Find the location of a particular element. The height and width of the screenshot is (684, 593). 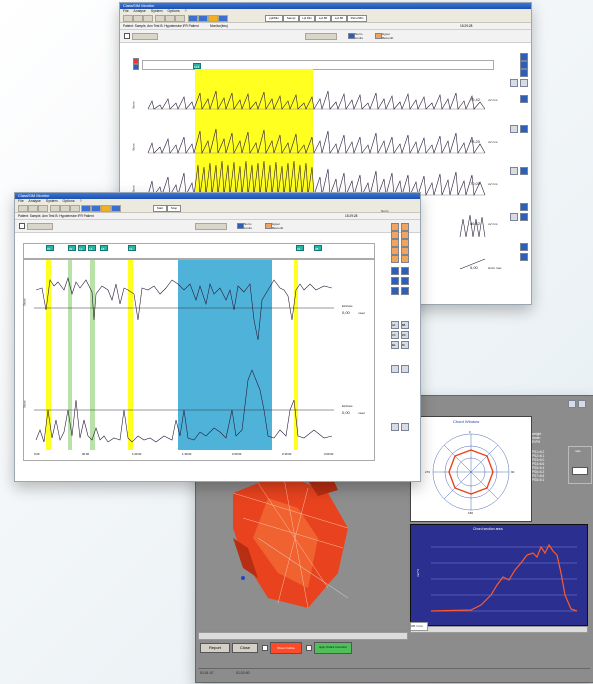

tab-lpl-80b: Lpl 80 is located at coordinates (339, 18).